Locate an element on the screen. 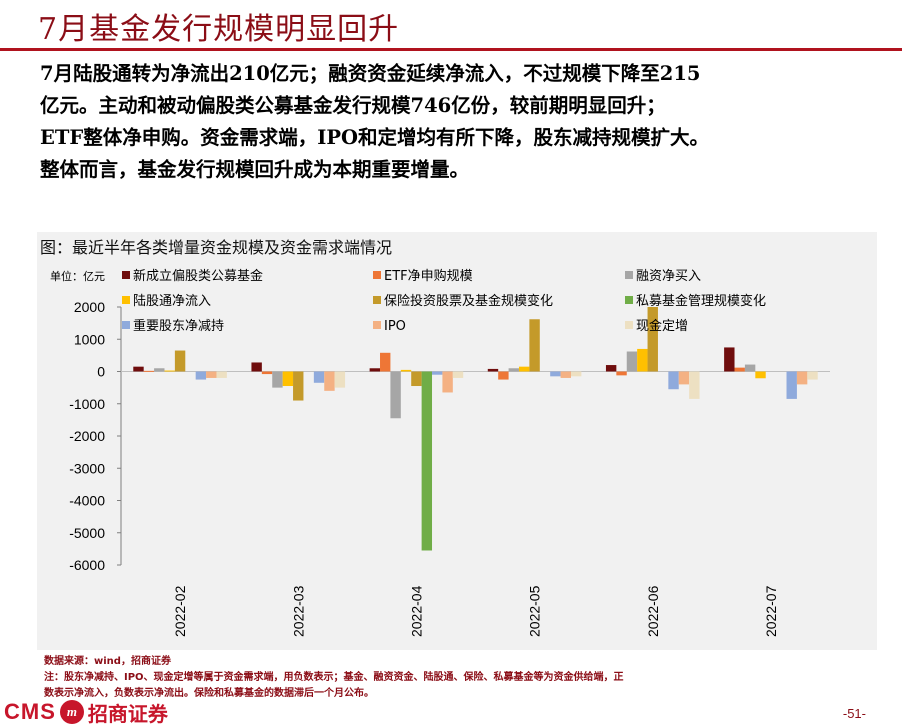  legend-label: ETF净申购规模 is located at coordinates (428, 276).